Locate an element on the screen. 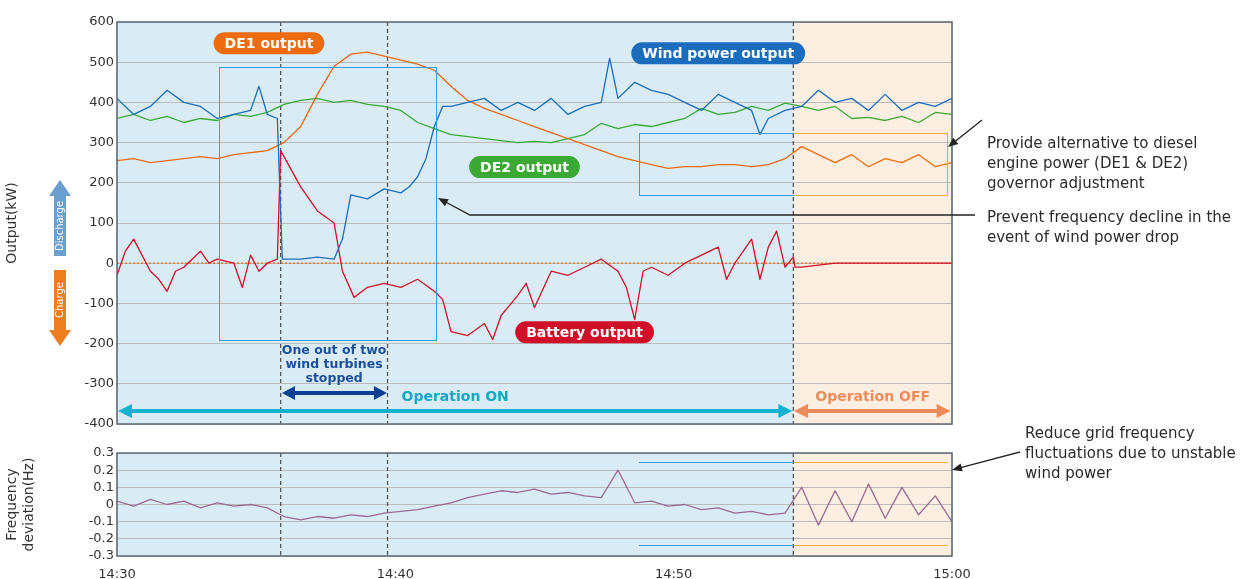 This screenshot has width=1260, height=579. y-tick-label: -100 is located at coordinates (99, 302).